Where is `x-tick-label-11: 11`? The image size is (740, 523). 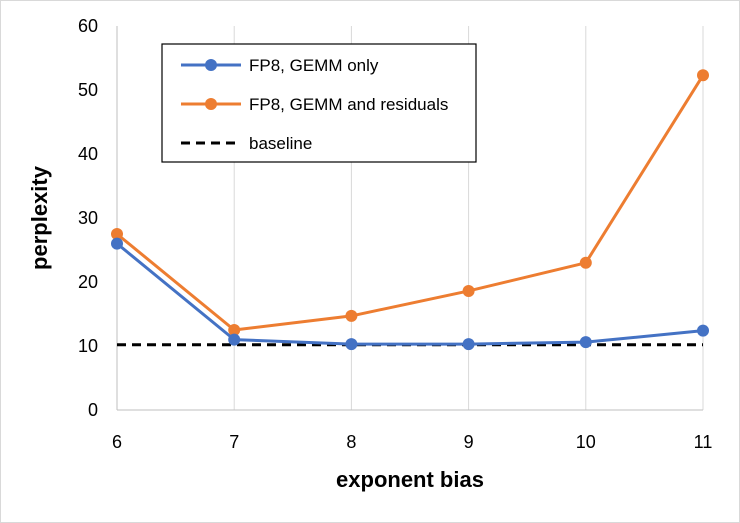
x-tick-label-11: 11 is located at coordinates (703, 442).